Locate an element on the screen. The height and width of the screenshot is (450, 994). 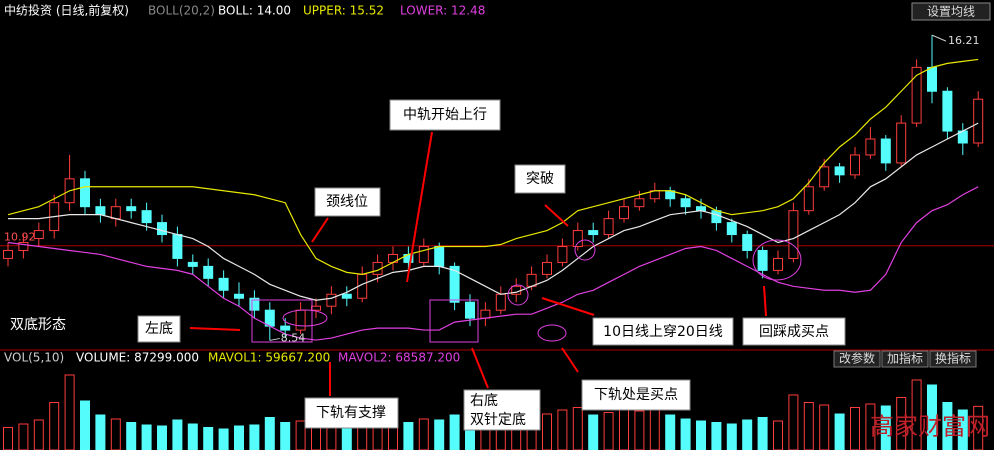
watermark: 高家财富网 is located at coordinates (930, 427).